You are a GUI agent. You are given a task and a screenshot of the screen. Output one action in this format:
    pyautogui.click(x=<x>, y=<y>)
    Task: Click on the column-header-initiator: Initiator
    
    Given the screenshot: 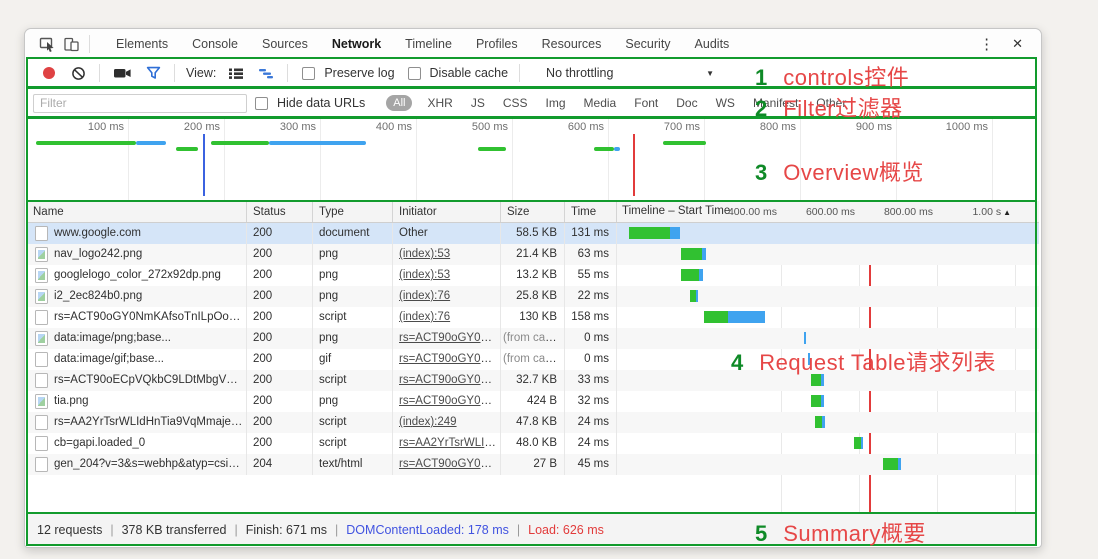 What is the action you would take?
    pyautogui.click(x=447, y=211)
    